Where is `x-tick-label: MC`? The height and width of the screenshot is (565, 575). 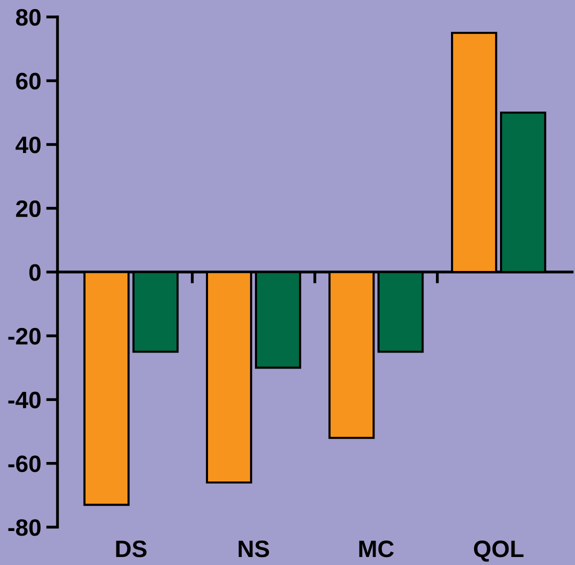 x-tick-label: MC is located at coordinates (376, 549).